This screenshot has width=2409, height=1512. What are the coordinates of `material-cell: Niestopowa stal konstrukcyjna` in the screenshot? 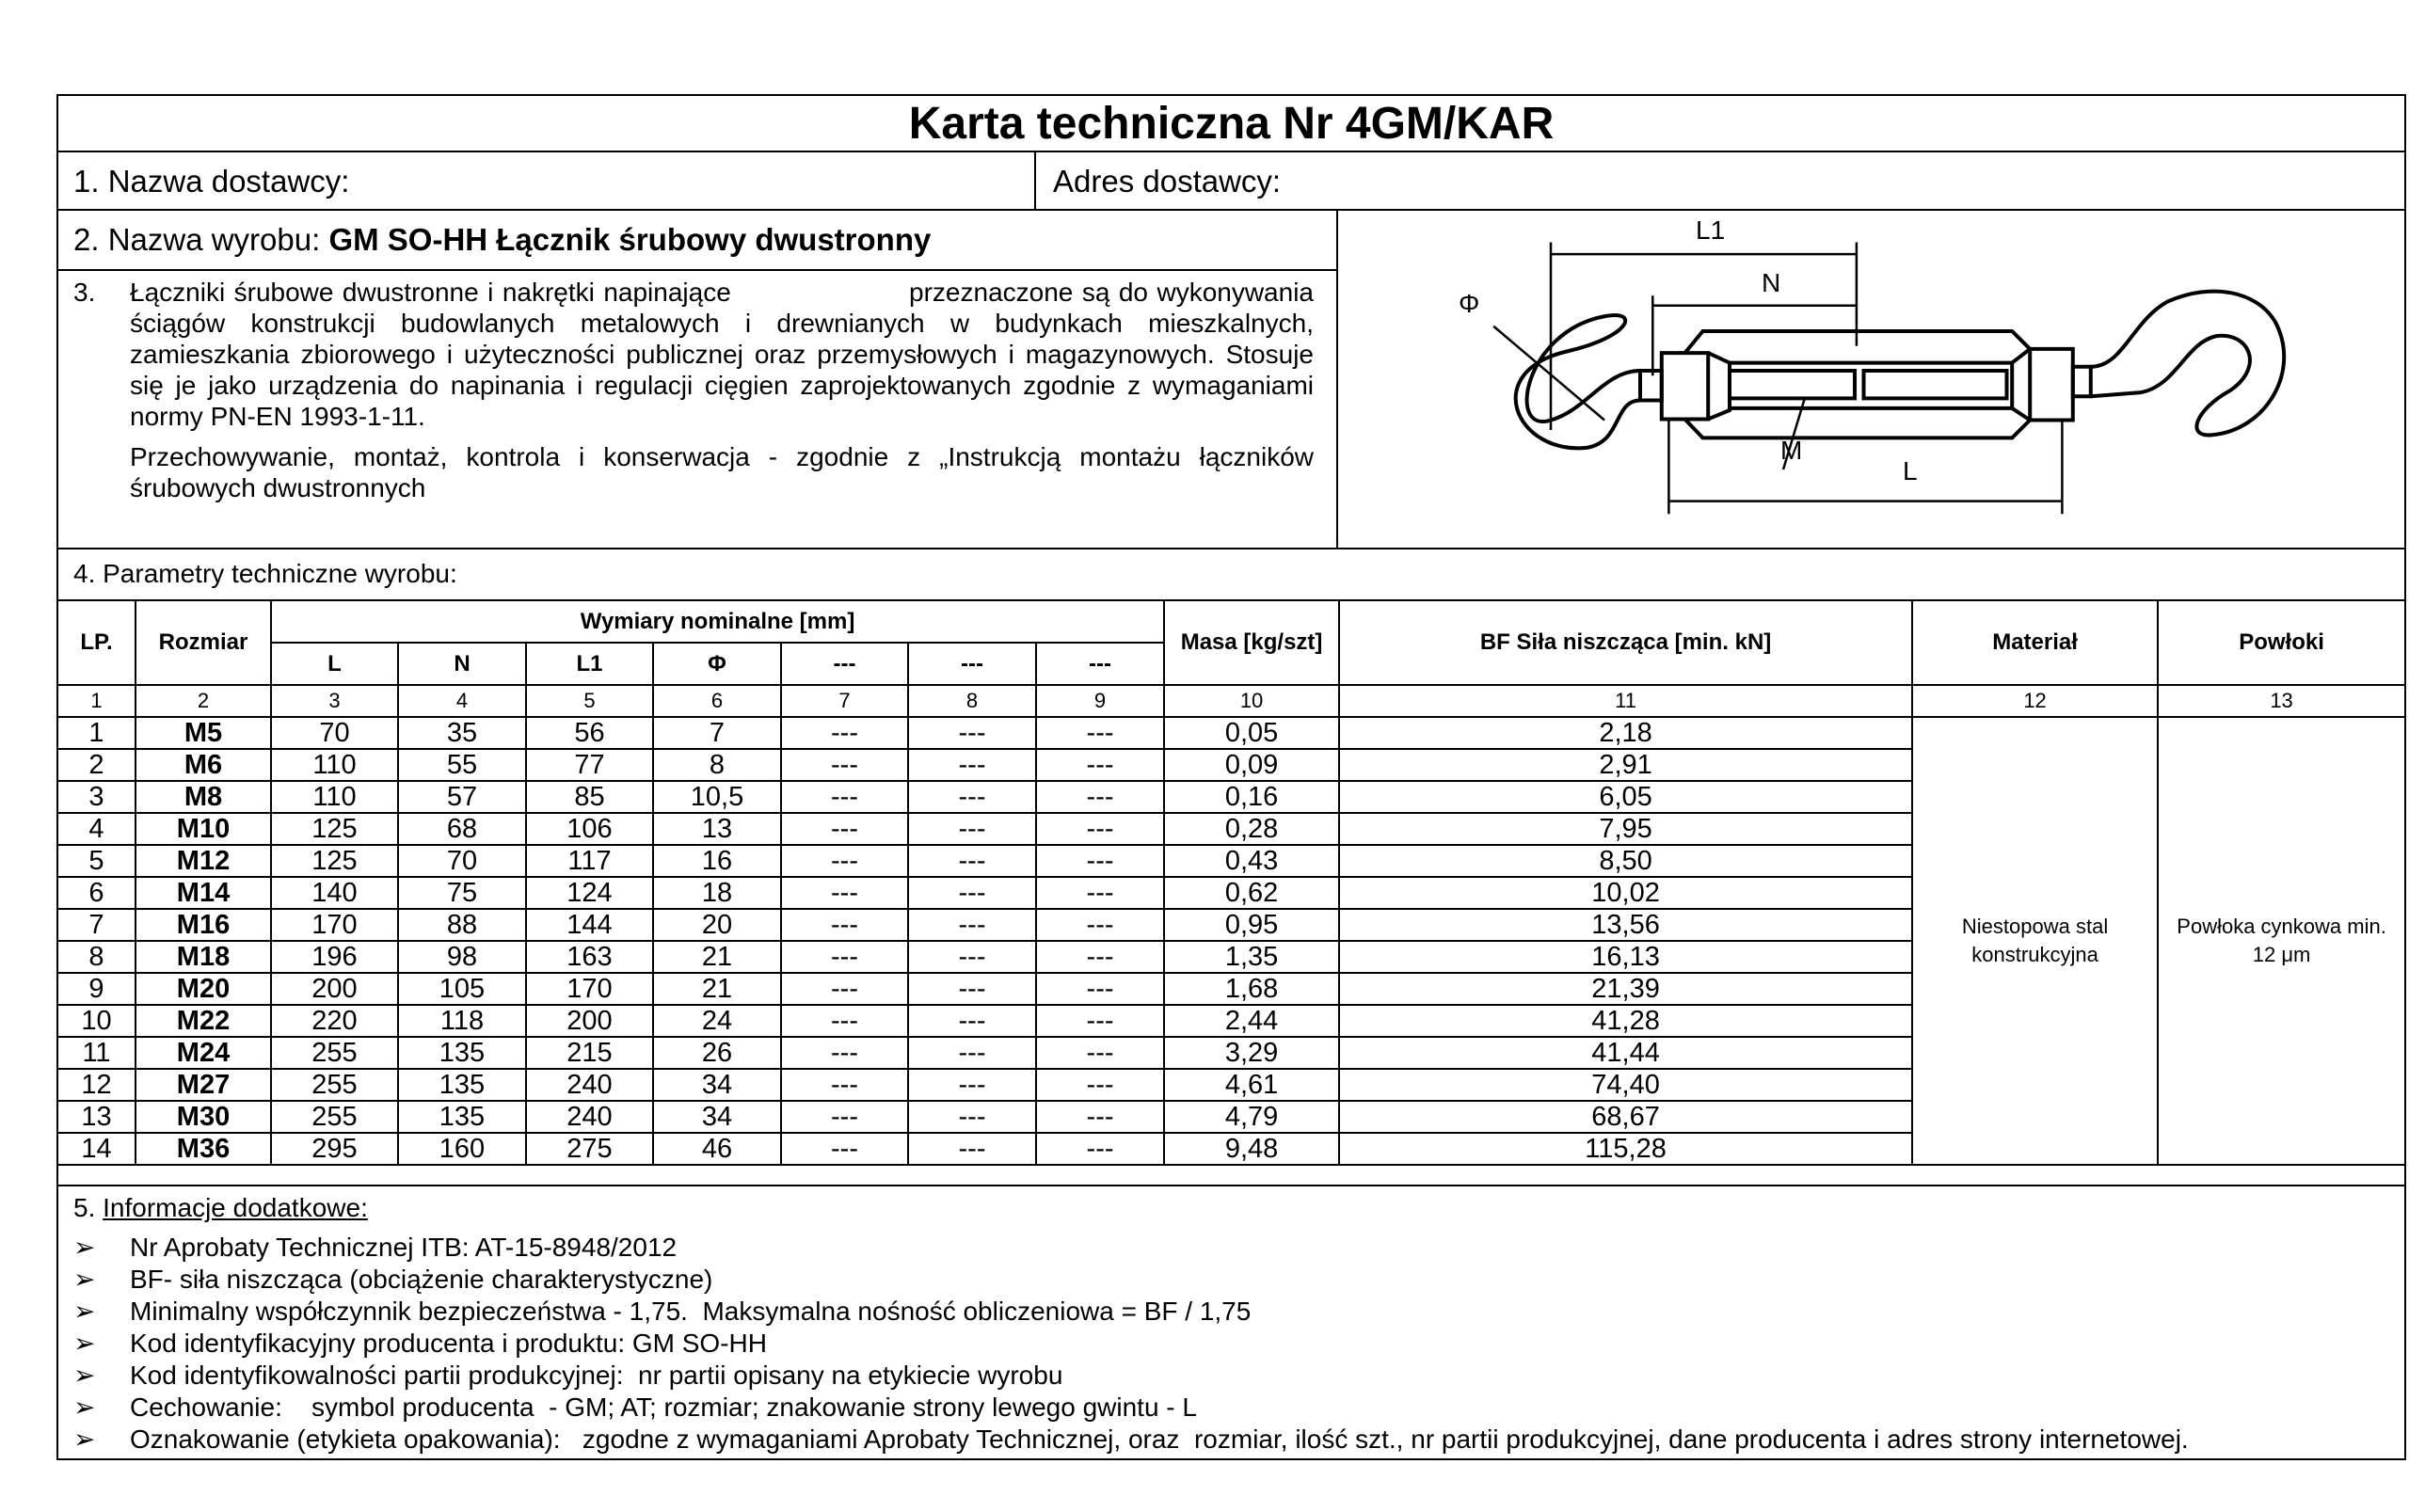 It's located at (2036, 941).